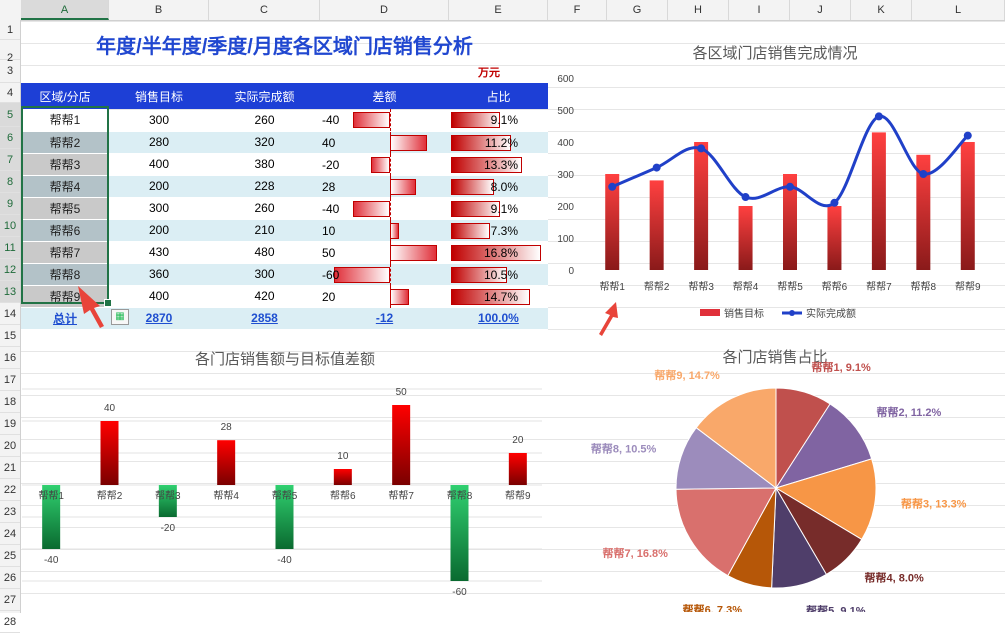  I want to click on cell-diff: 40, so click(384, 142).